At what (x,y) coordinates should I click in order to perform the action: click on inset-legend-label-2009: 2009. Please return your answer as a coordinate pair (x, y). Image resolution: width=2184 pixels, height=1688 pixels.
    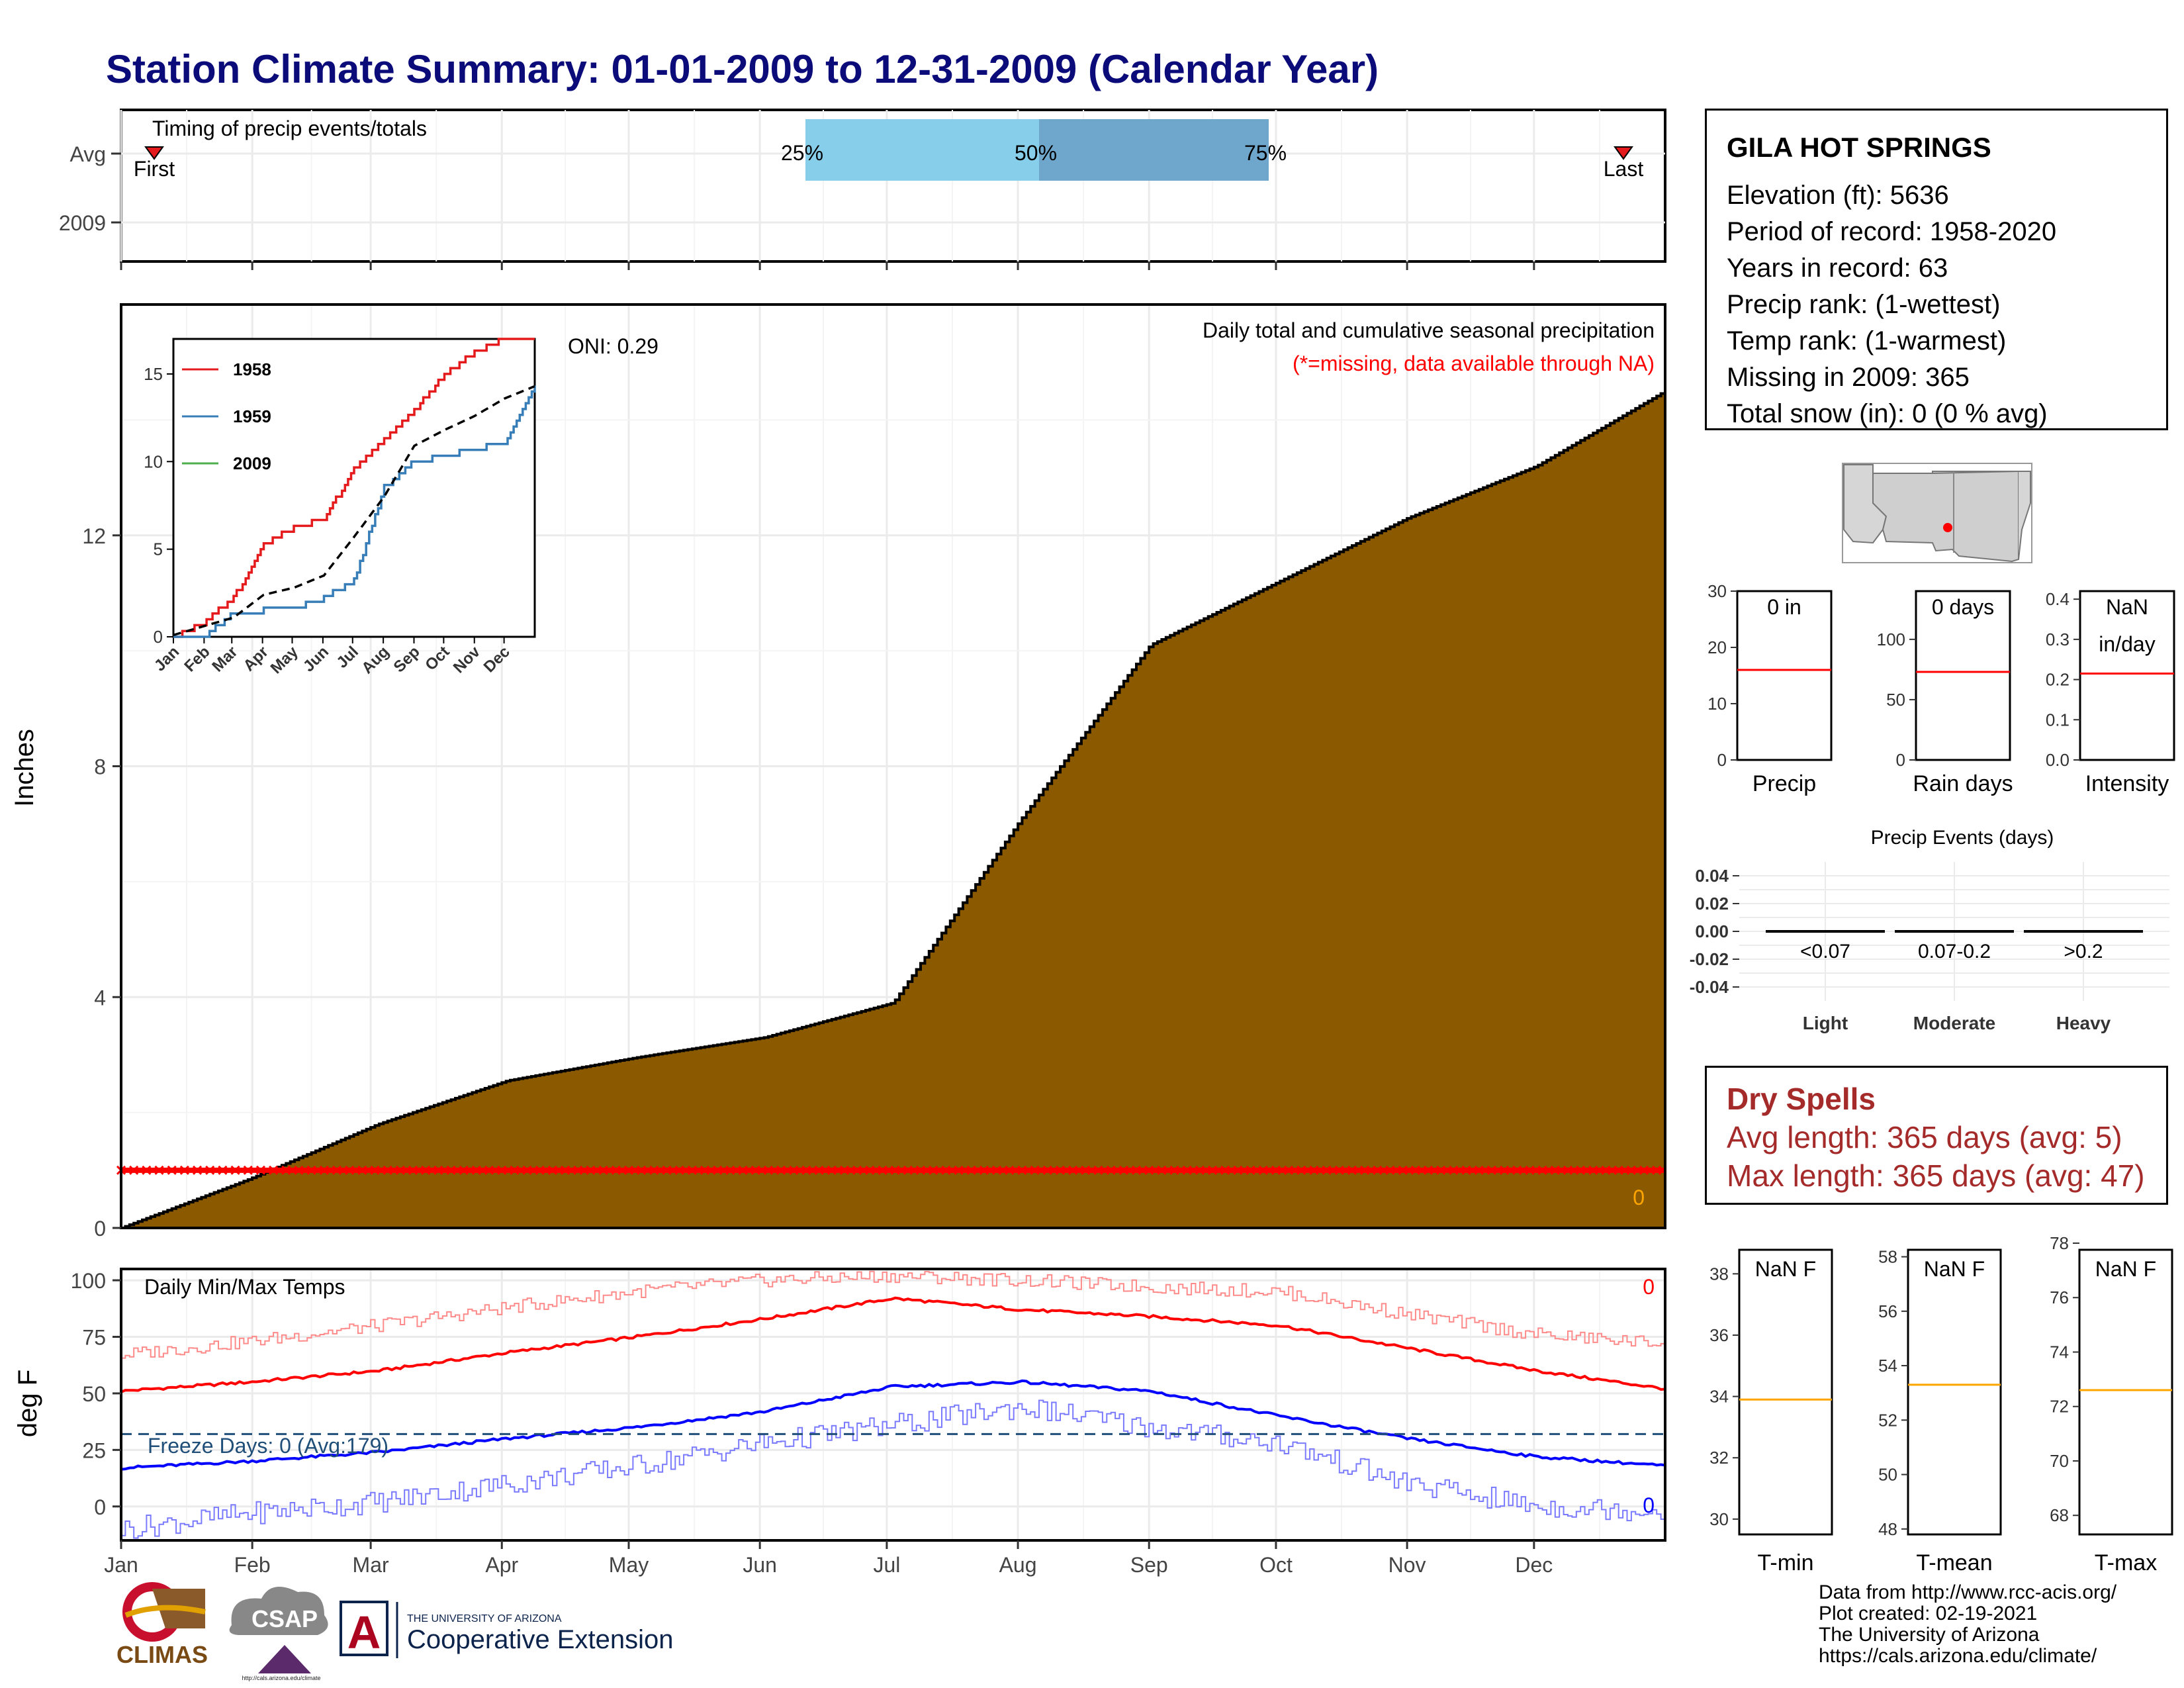
    Looking at the image, I should click on (252, 463).